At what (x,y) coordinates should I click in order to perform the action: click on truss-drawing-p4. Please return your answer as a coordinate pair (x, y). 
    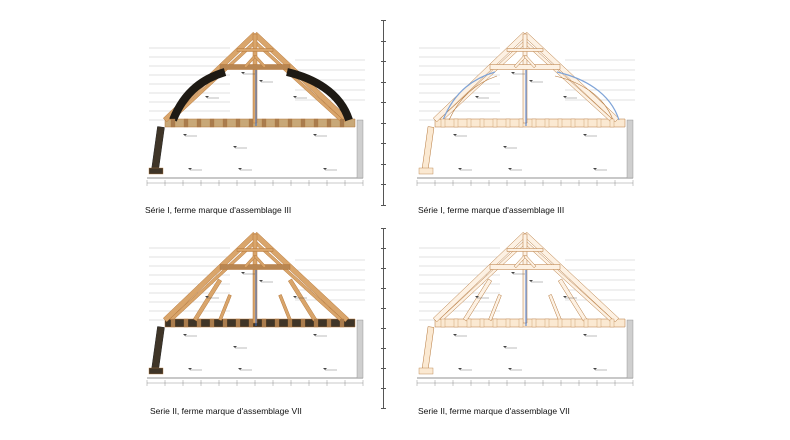
    Looking at the image, I should click on (525, 308).